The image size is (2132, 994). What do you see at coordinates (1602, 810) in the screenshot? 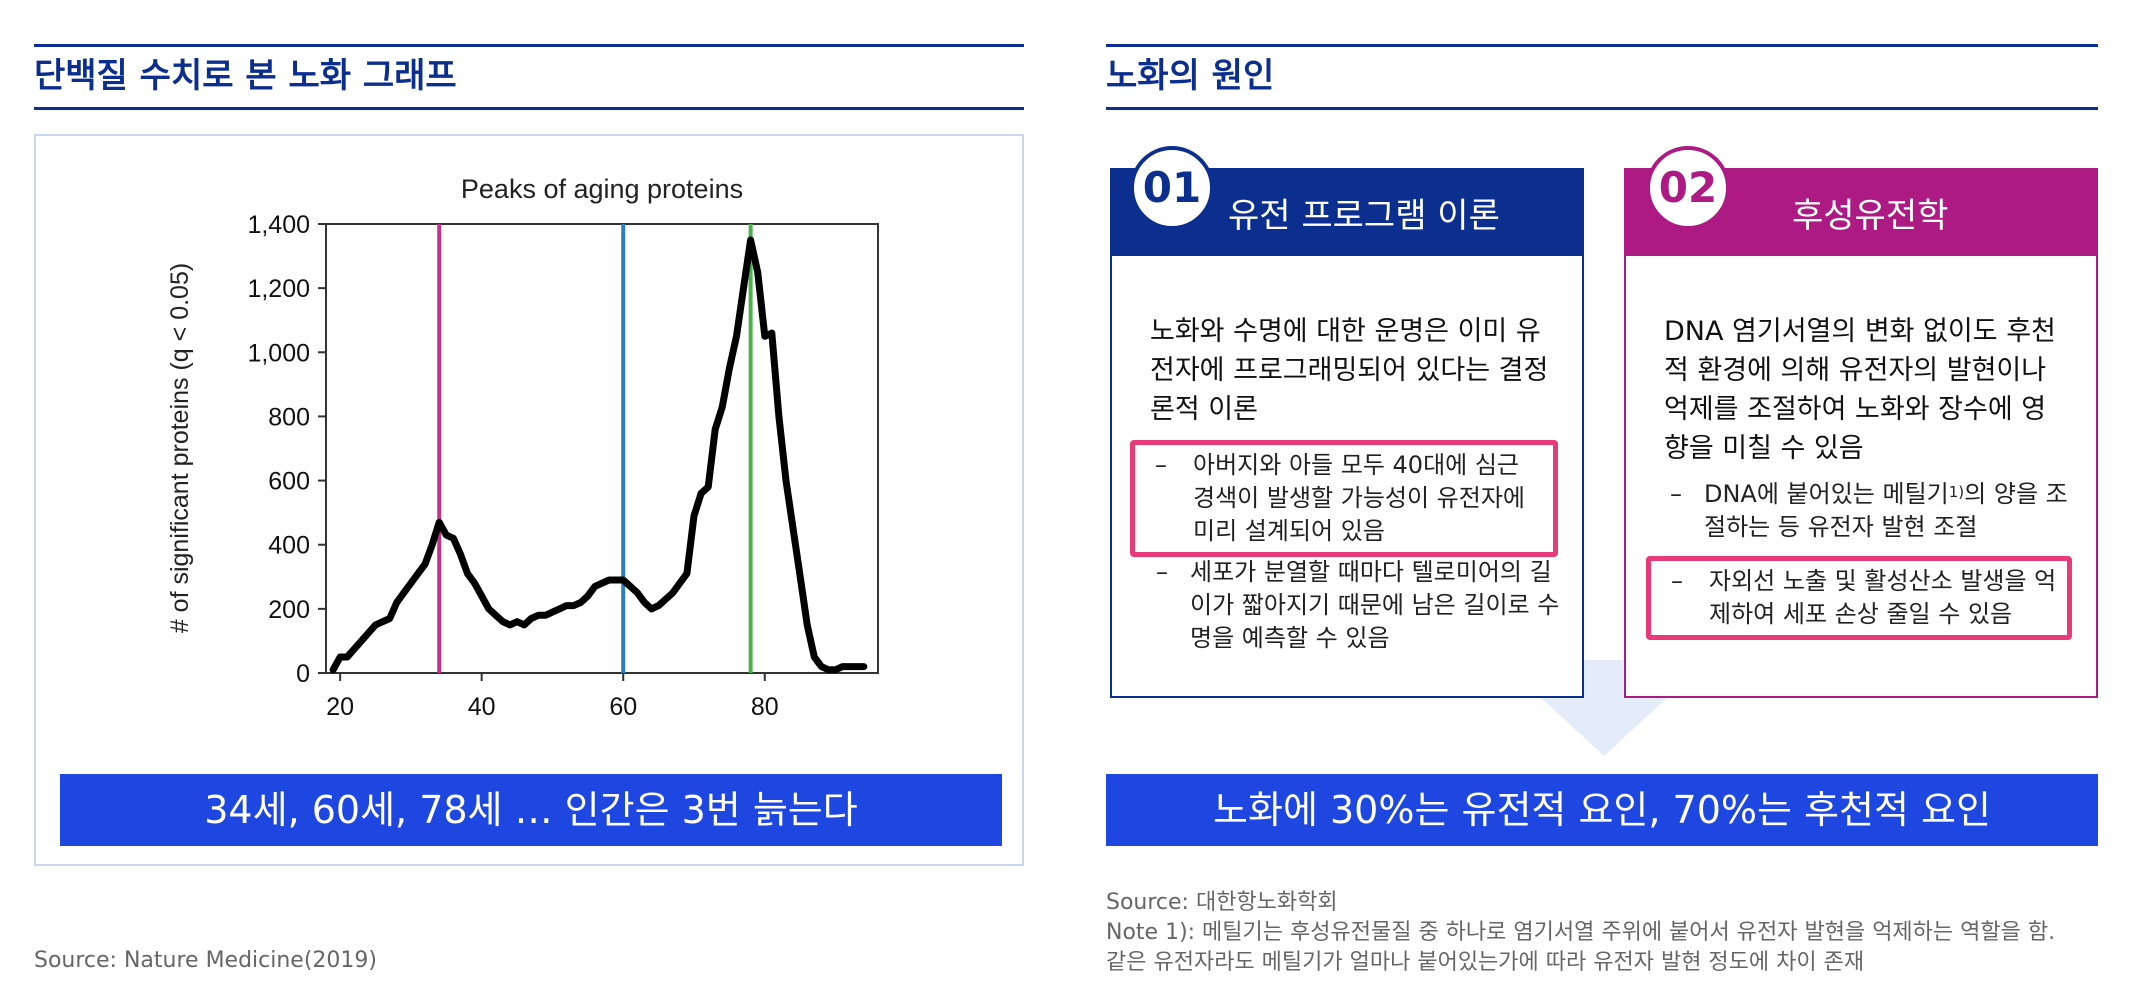
I see `right-summary-banner: 노화에 30%는 유전적 요인, 70%는 후천적 요인` at bounding box center [1602, 810].